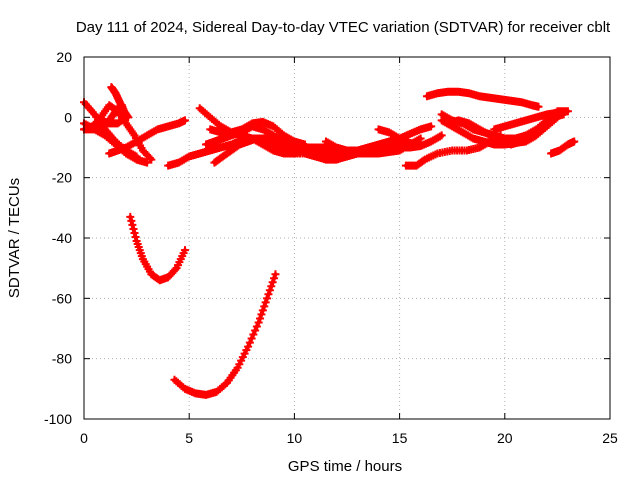  What do you see at coordinates (62, 298) in the screenshot?
I see `y-tick-label: -60` at bounding box center [62, 298].